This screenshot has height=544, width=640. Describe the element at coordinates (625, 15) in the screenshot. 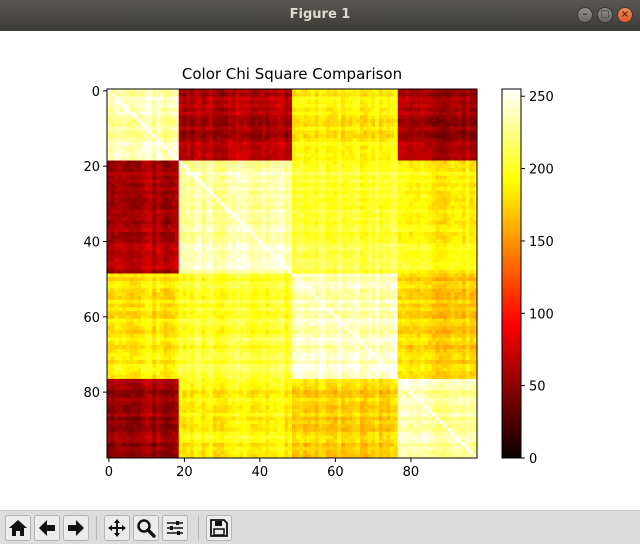

I see `close-button: ×` at that location.